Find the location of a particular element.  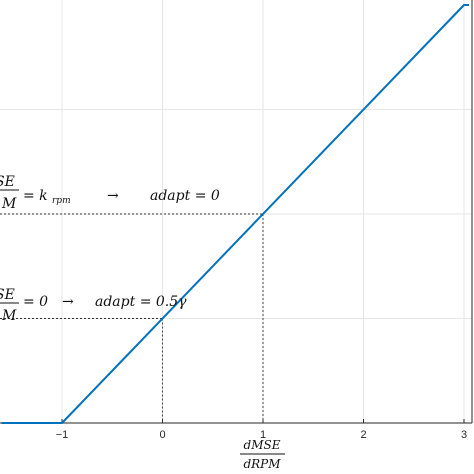

annotation-krpm-result: adapt = 0 is located at coordinates (185, 196).